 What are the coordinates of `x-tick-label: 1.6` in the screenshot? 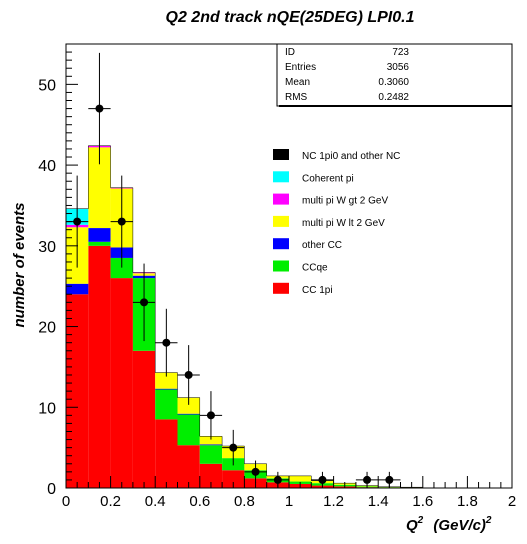 It's located at (422, 501).